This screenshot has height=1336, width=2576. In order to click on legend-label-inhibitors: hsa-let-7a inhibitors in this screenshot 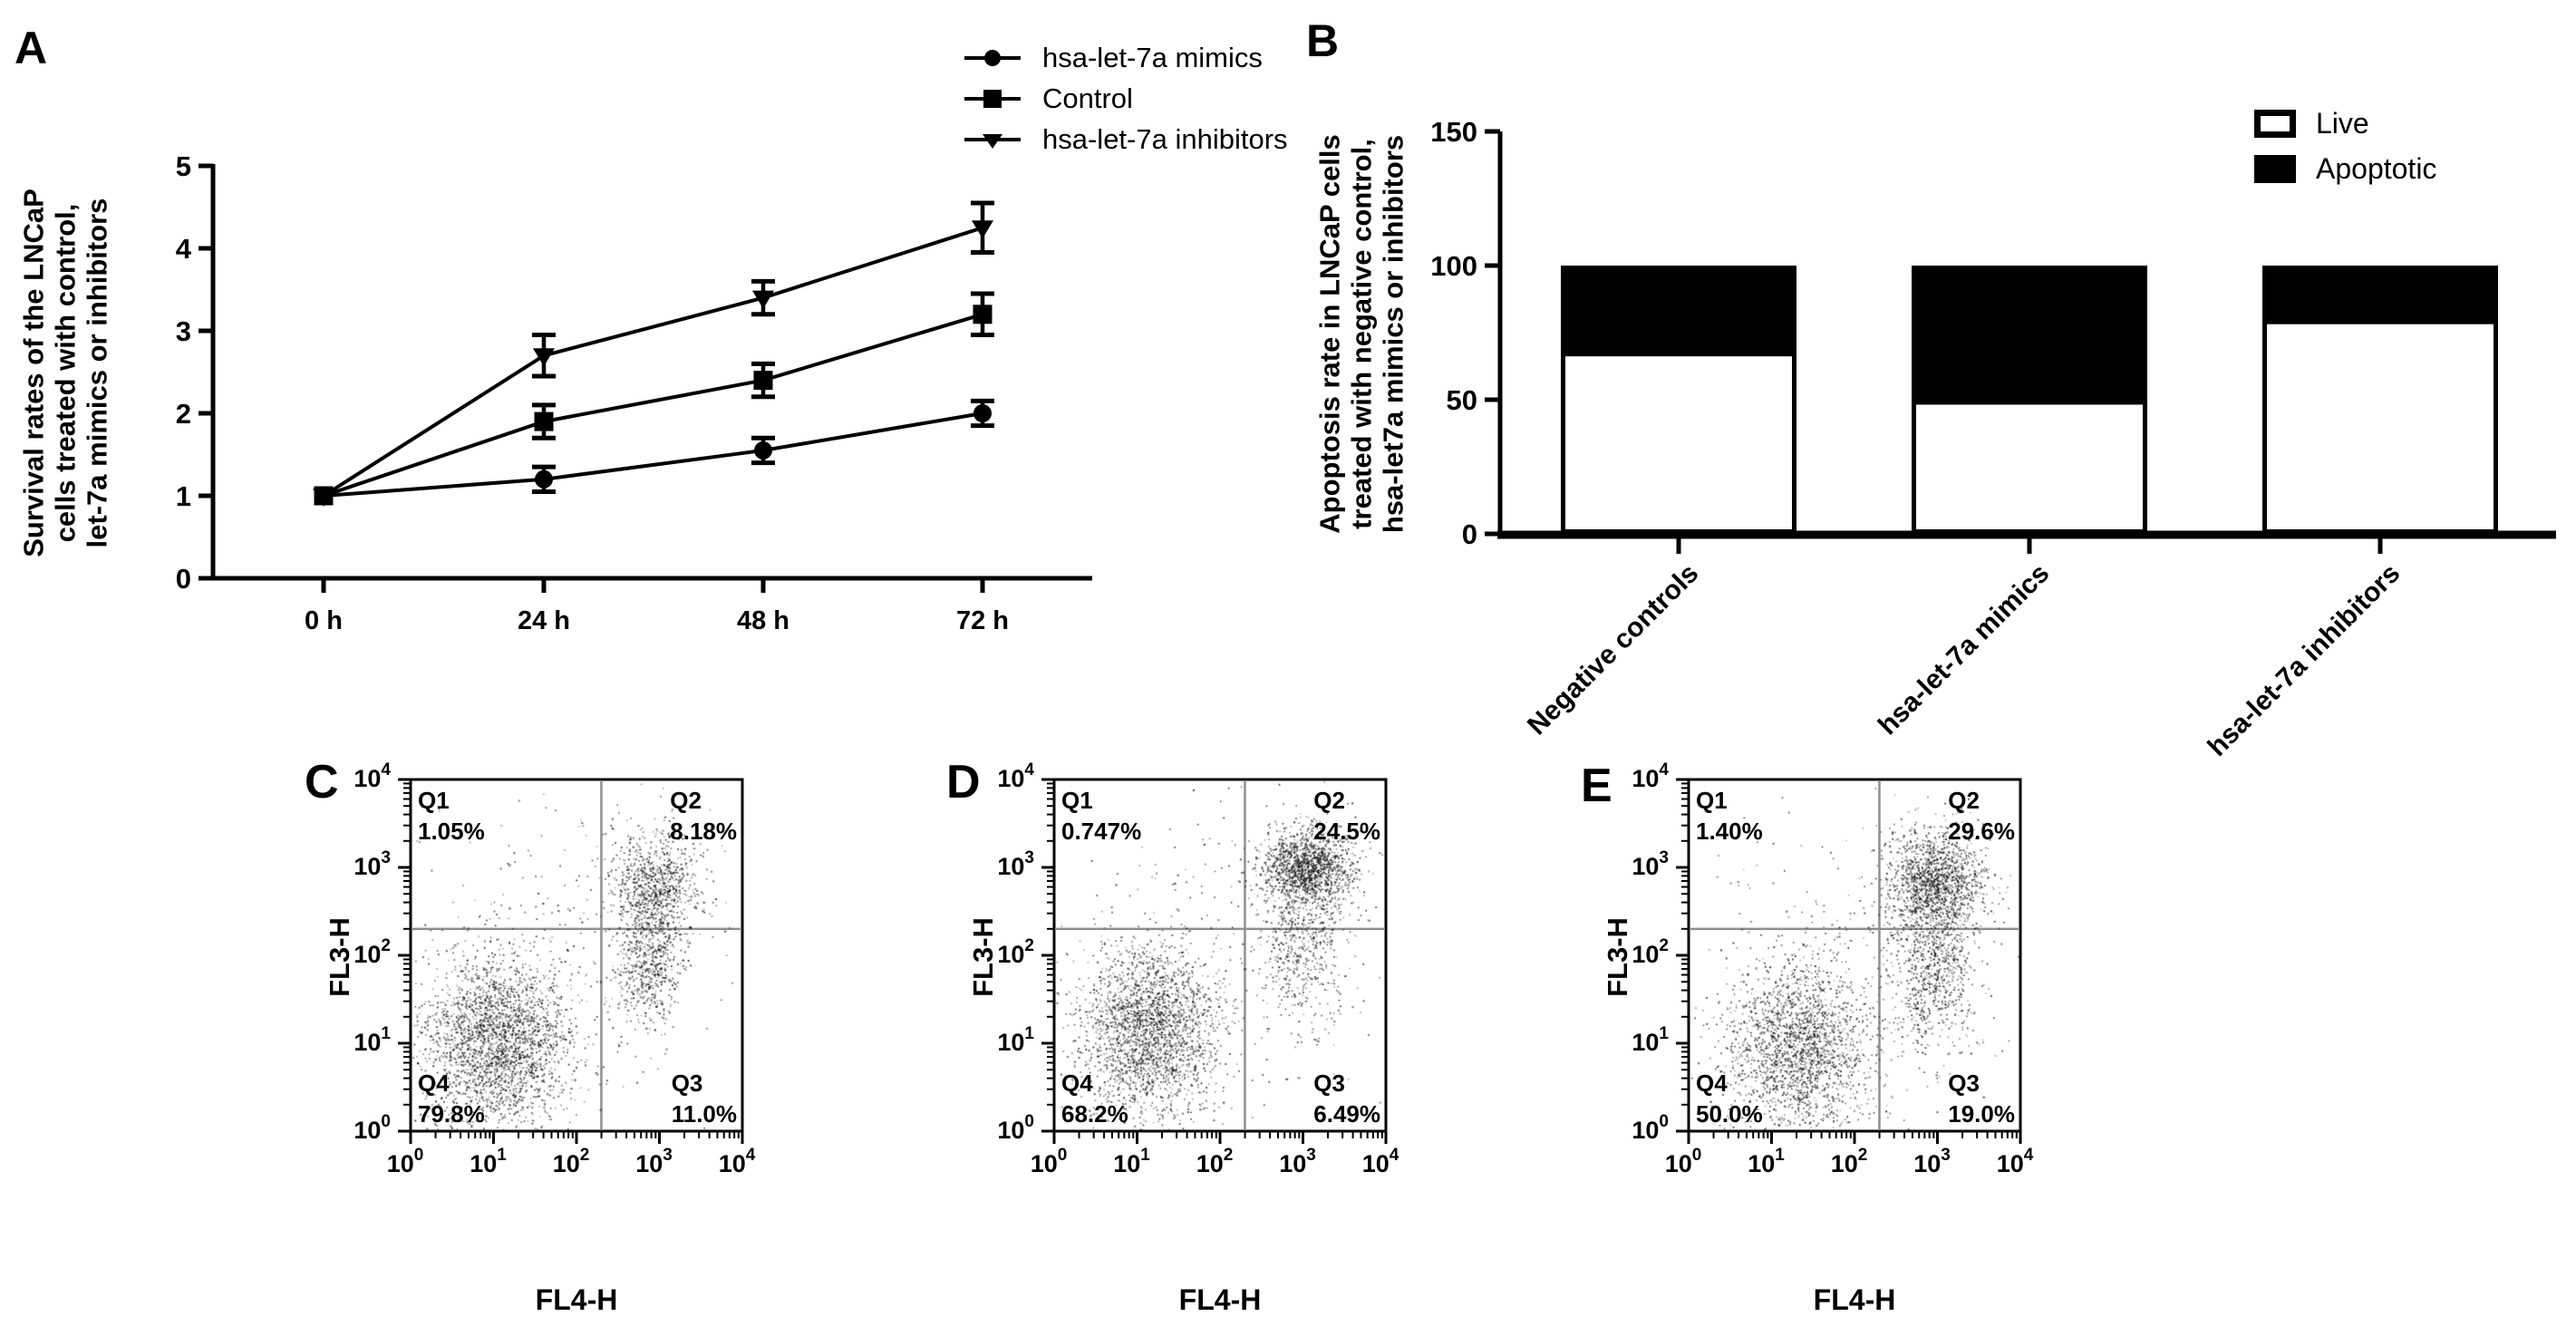, I will do `click(1165, 138)`.